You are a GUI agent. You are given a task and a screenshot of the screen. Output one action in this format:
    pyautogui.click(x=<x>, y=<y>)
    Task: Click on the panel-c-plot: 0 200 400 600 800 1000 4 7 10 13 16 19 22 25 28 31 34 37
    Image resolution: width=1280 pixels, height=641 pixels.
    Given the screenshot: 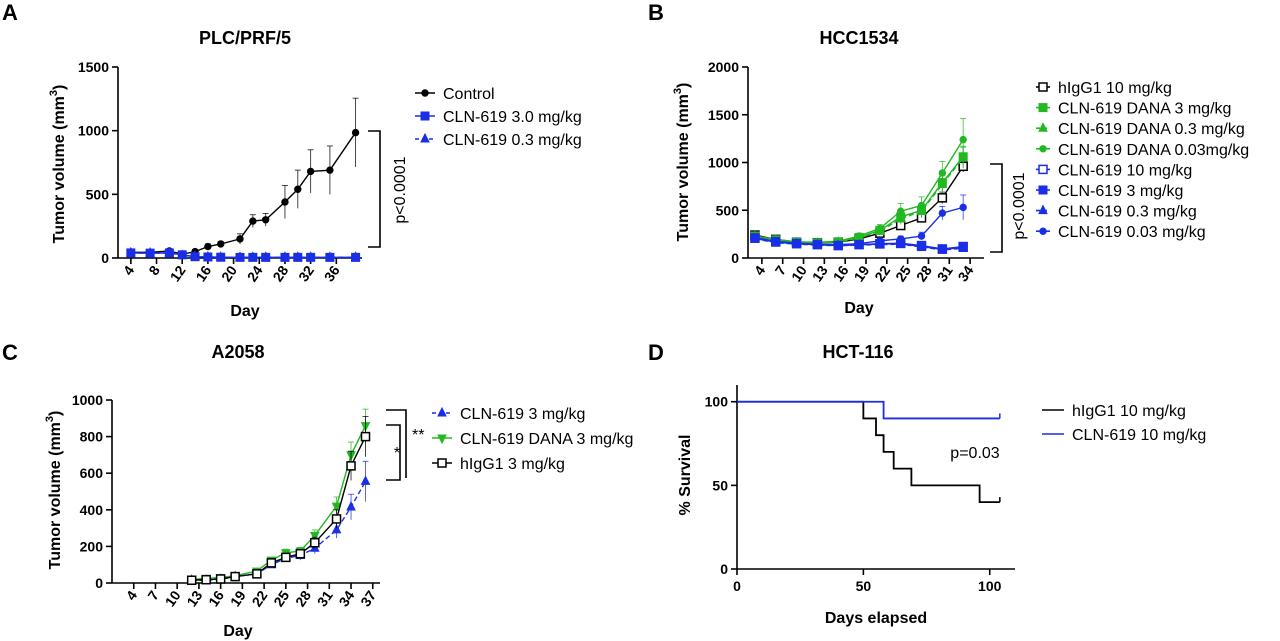 What is the action you would take?
    pyautogui.click(x=226, y=500)
    